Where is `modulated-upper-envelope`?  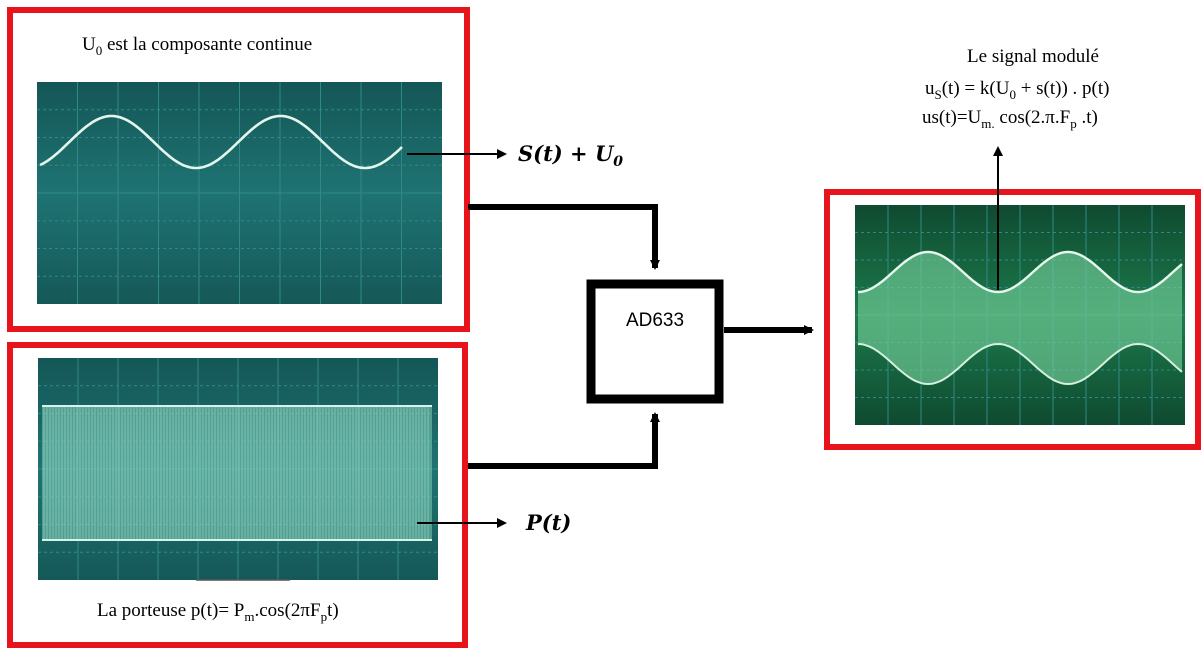
modulated-upper-envelope is located at coordinates (1020, 272).